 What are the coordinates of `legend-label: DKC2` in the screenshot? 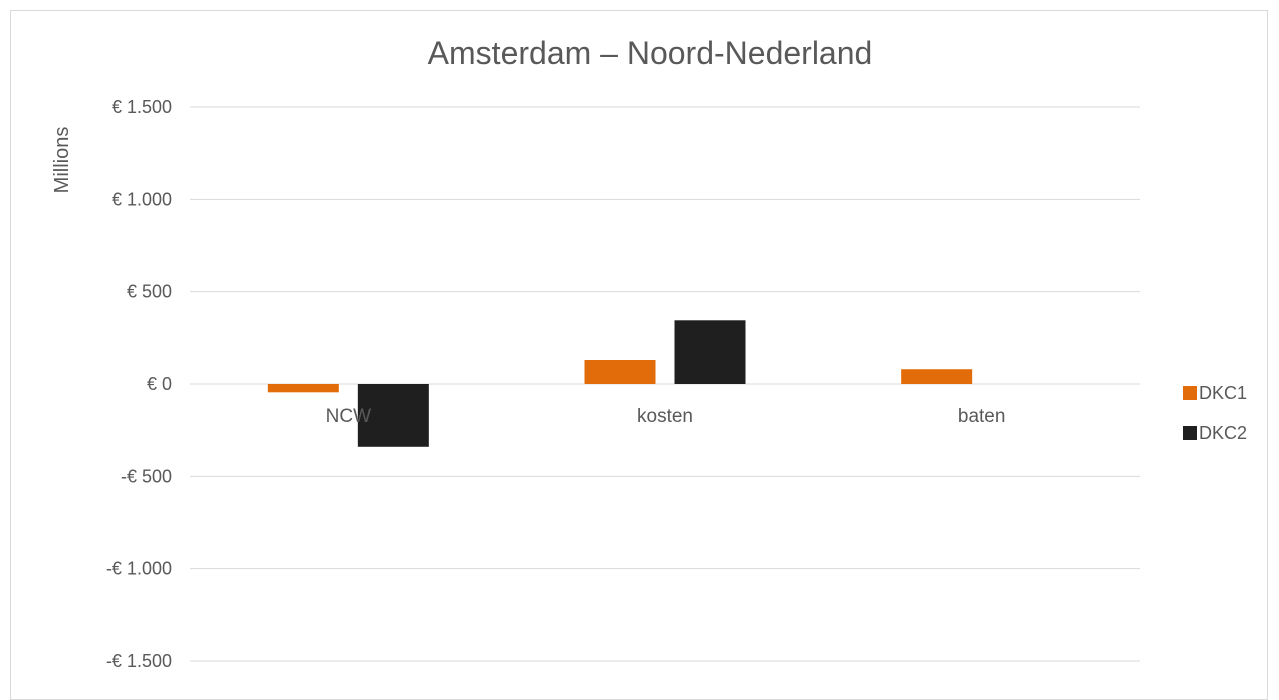 It's located at (1223, 433).